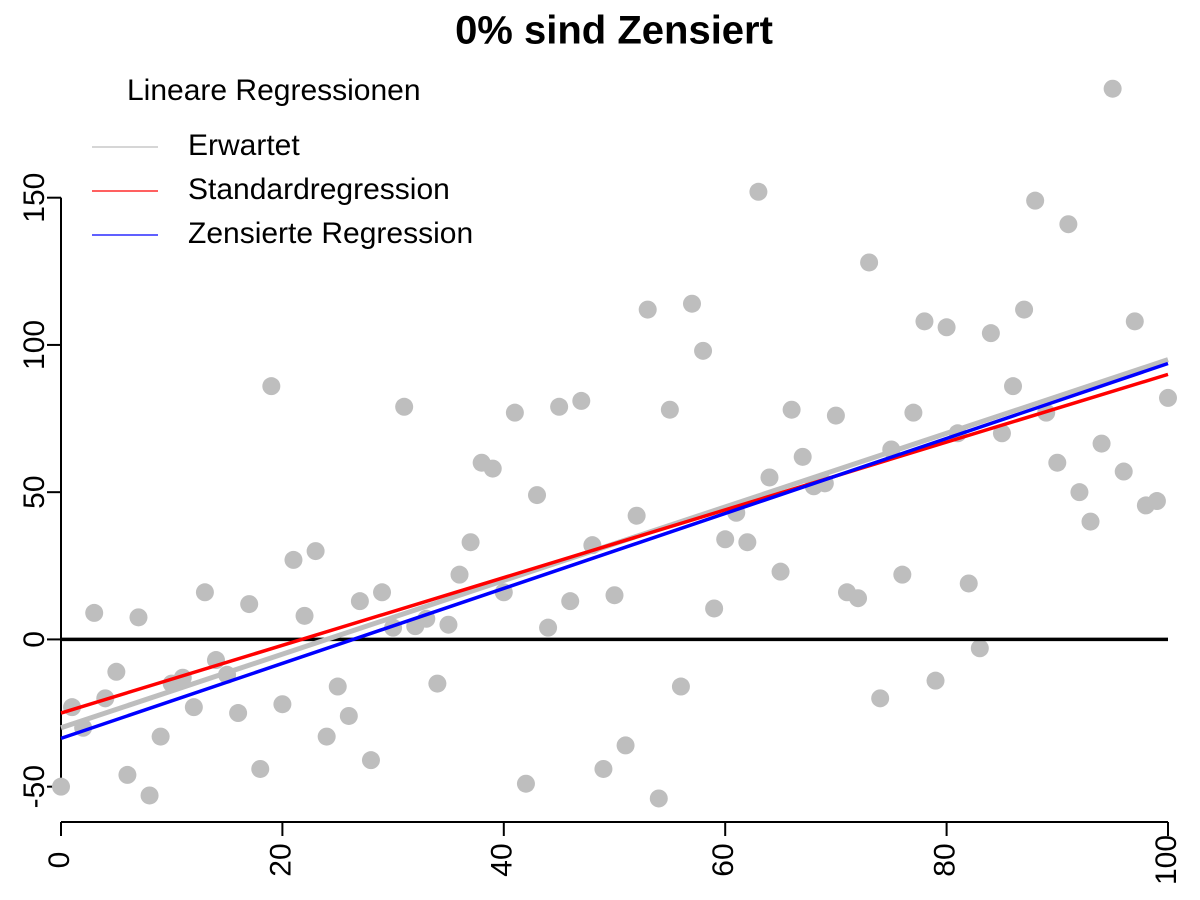  I want to click on y-tick-label: 100, so click(34, 345).